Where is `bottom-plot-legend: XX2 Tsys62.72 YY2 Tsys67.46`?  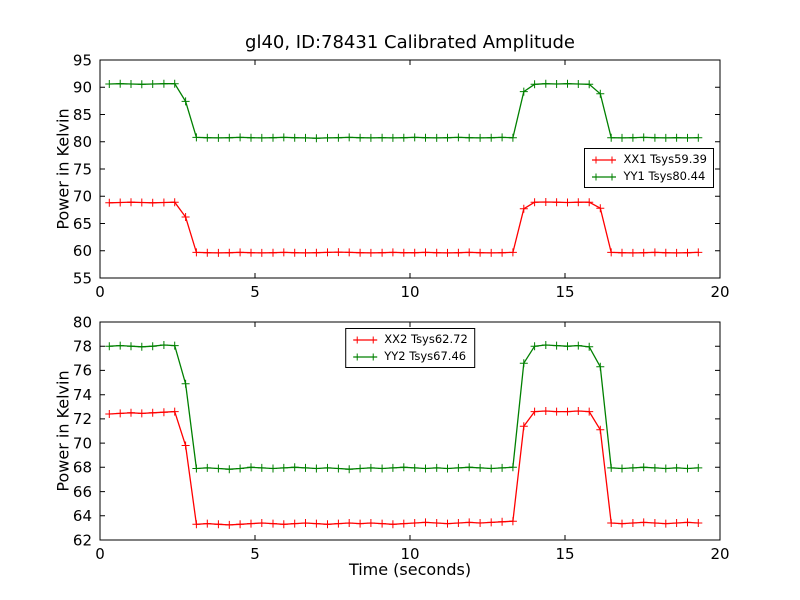
bottom-plot-legend: XX2 Tsys62.72 YY2 Tsys67.46 is located at coordinates (410, 348).